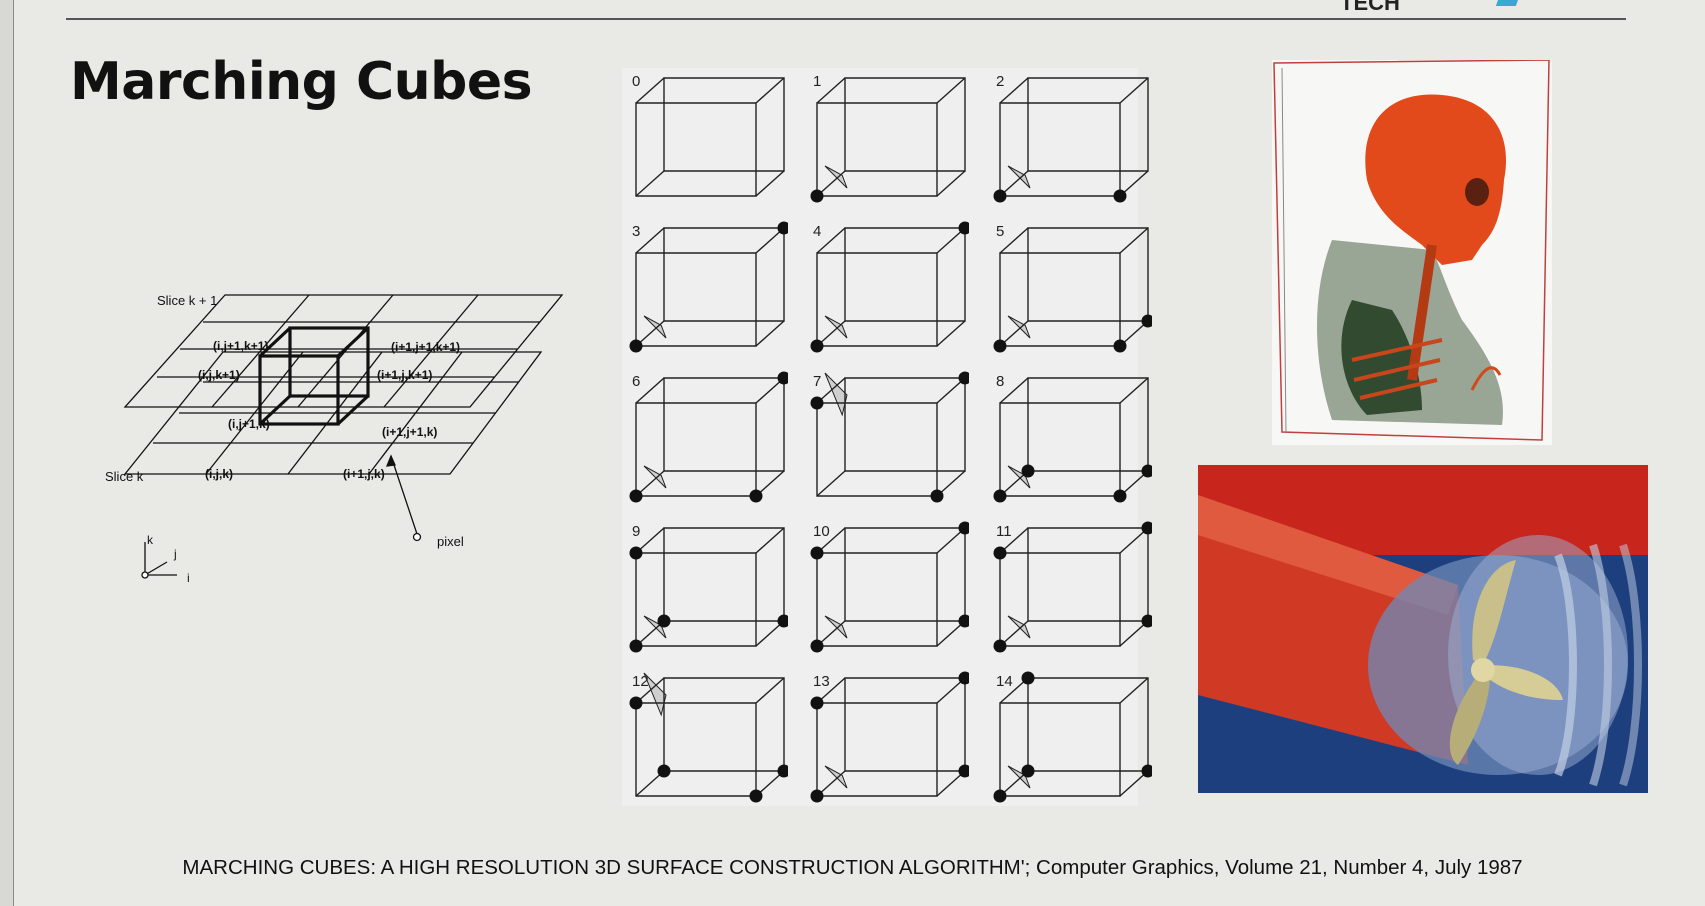 The width and height of the screenshot is (1705, 906). Describe the element at coordinates (817, 231) in the screenshot. I see `case-number: 4` at that location.